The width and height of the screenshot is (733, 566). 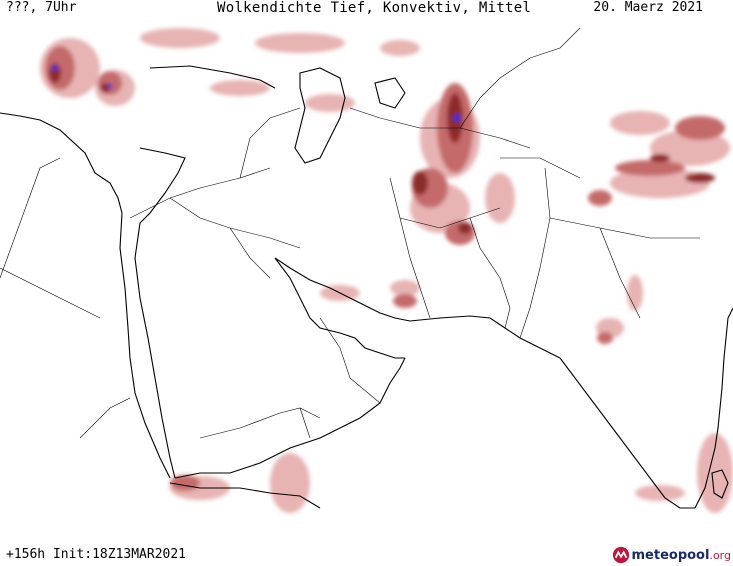 What do you see at coordinates (620, 555) in the screenshot?
I see `meteopool-logo-icon` at bounding box center [620, 555].